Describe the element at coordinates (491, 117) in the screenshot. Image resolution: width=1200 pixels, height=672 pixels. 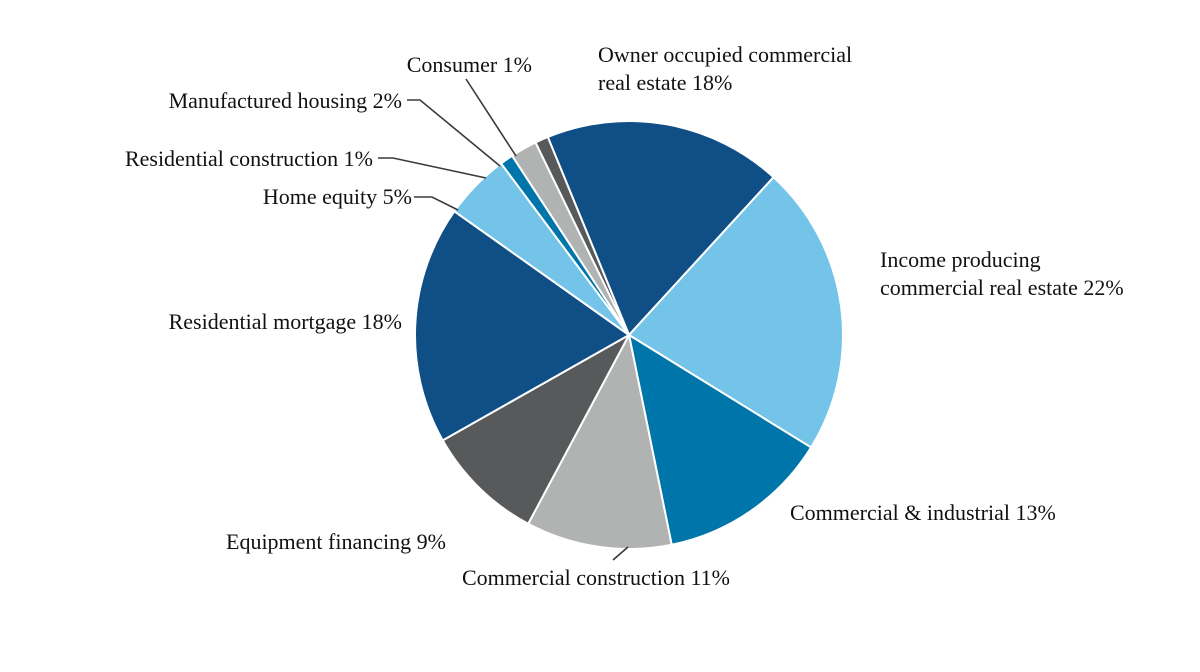
I see `leader-line-consumer` at that location.